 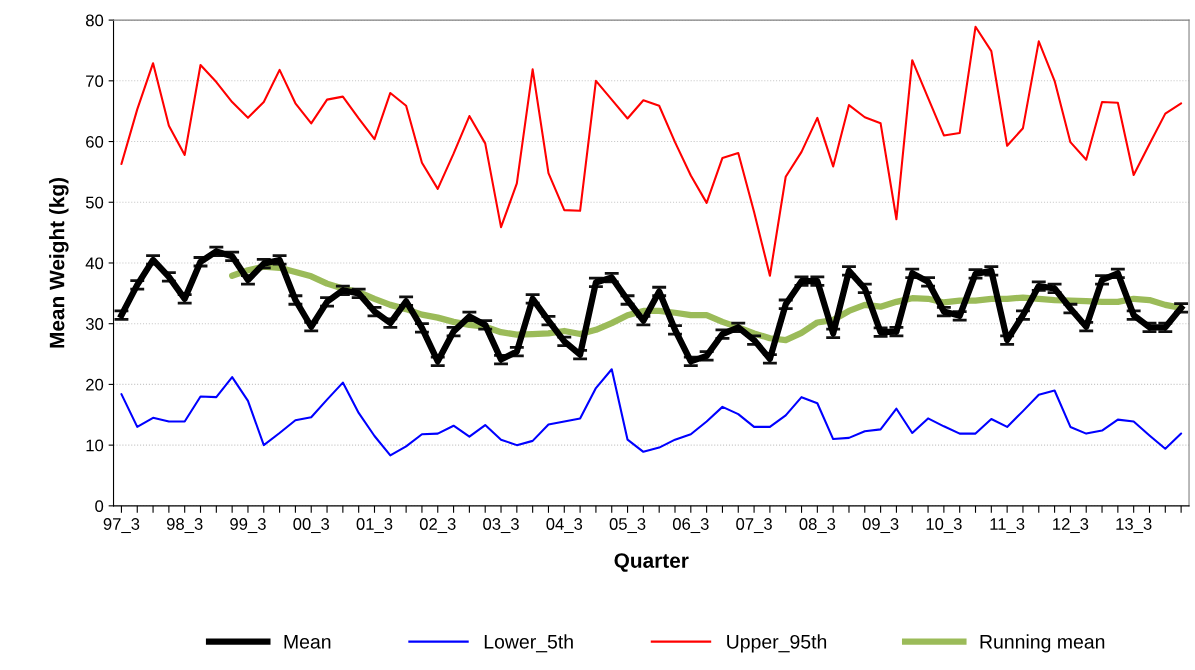 I want to click on x-tick-label: 98_3, so click(x=184, y=526).